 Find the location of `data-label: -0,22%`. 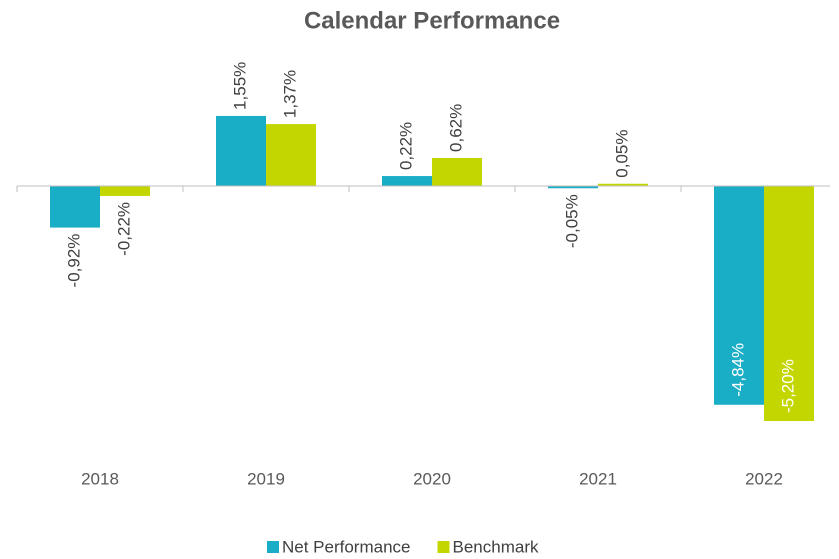

data-label: -0,22% is located at coordinates (123, 229).